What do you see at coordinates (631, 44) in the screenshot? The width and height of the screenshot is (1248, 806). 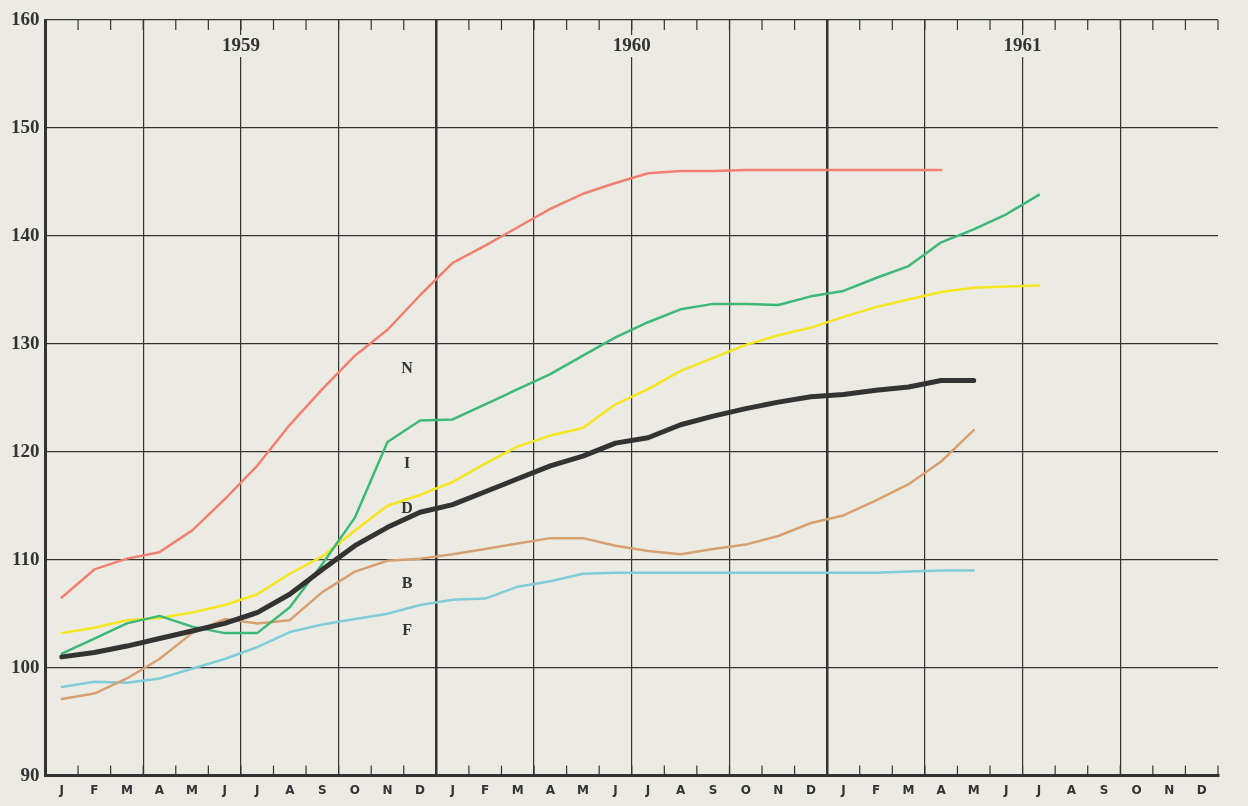 I see `annotation: 1960` at bounding box center [631, 44].